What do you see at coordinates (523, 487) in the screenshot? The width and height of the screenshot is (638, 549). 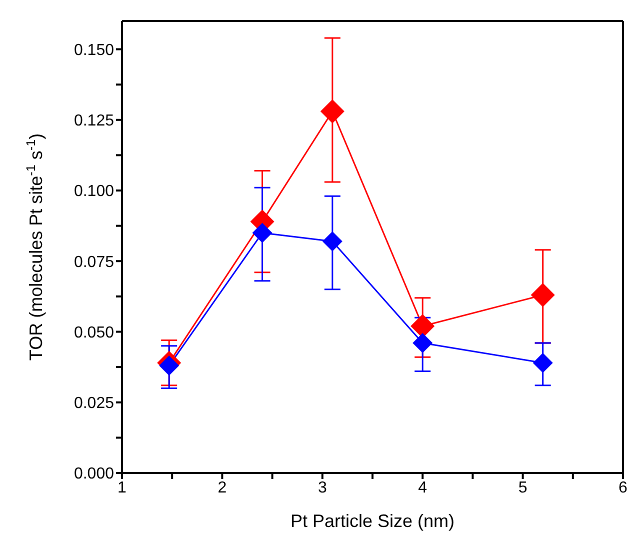 I see `x-tick-label: 5` at bounding box center [523, 487].